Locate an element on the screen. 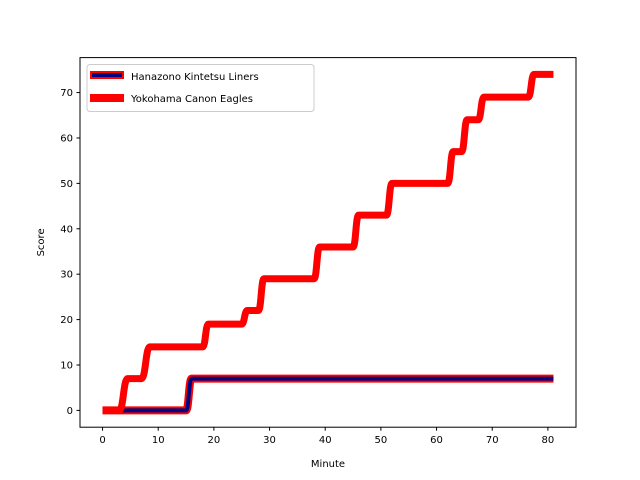 Image resolution: width=640 pixels, height=480 pixels. y-axis-ticks: 0 10 20 30 40 50 60 70 is located at coordinates (70, 252).